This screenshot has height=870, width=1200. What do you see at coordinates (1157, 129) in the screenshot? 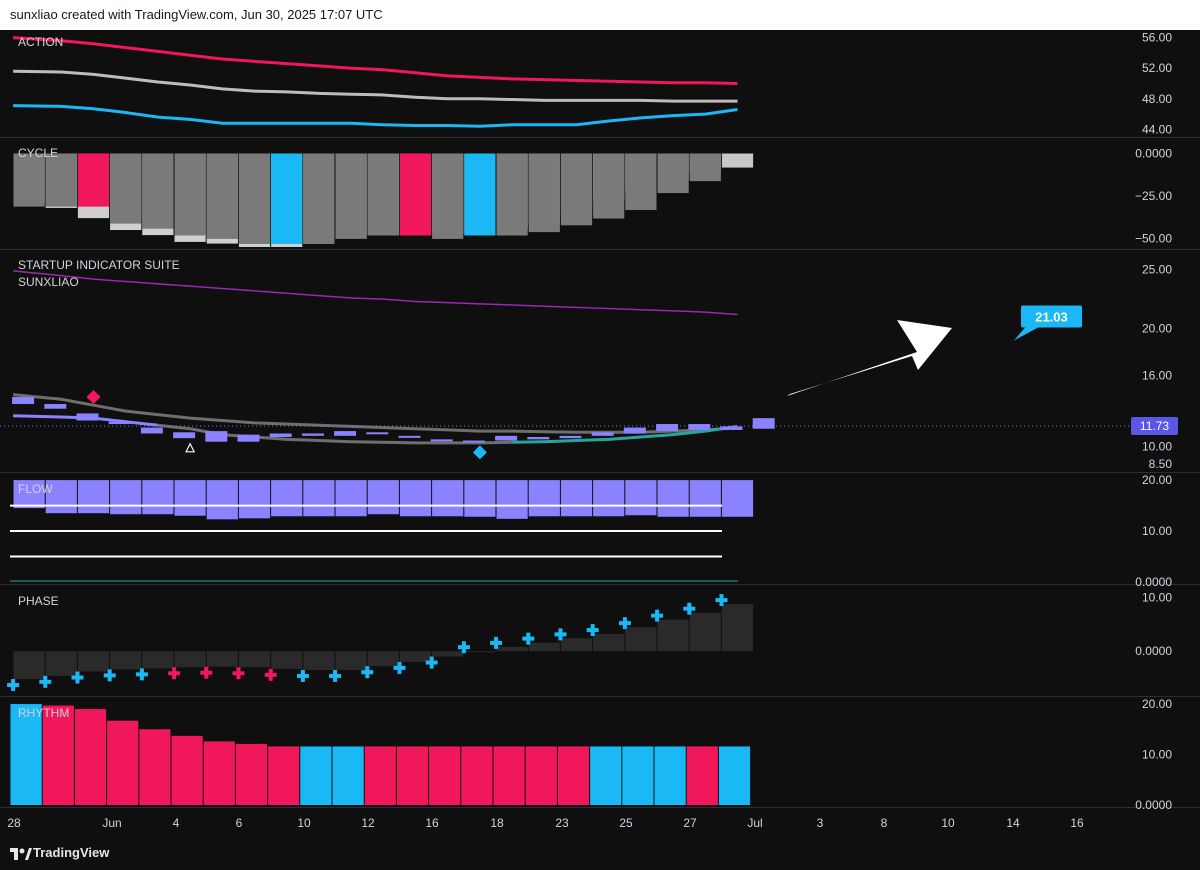
I see `y-tick-label: 44.00` at bounding box center [1157, 129].